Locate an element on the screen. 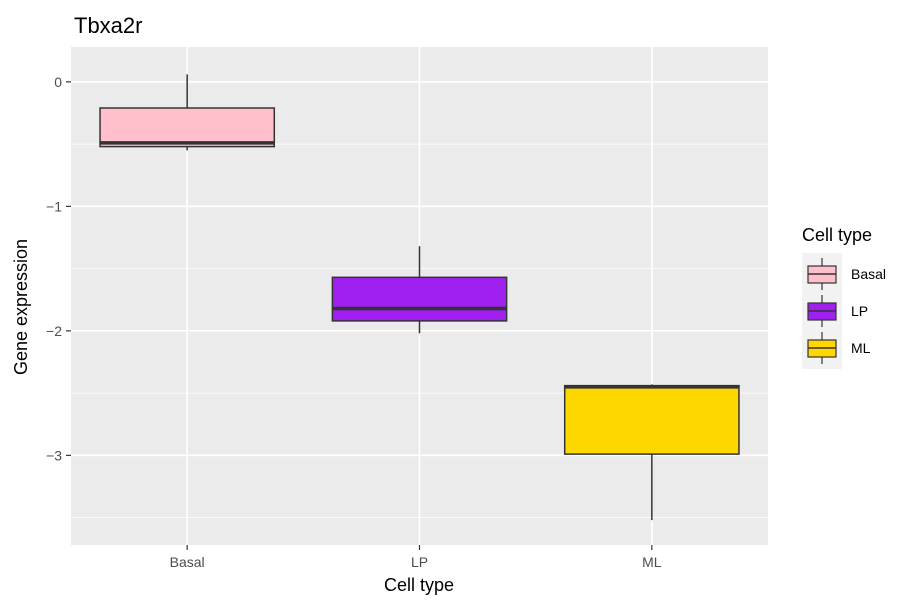  x-axis-title: Cell type is located at coordinates (419, 585).